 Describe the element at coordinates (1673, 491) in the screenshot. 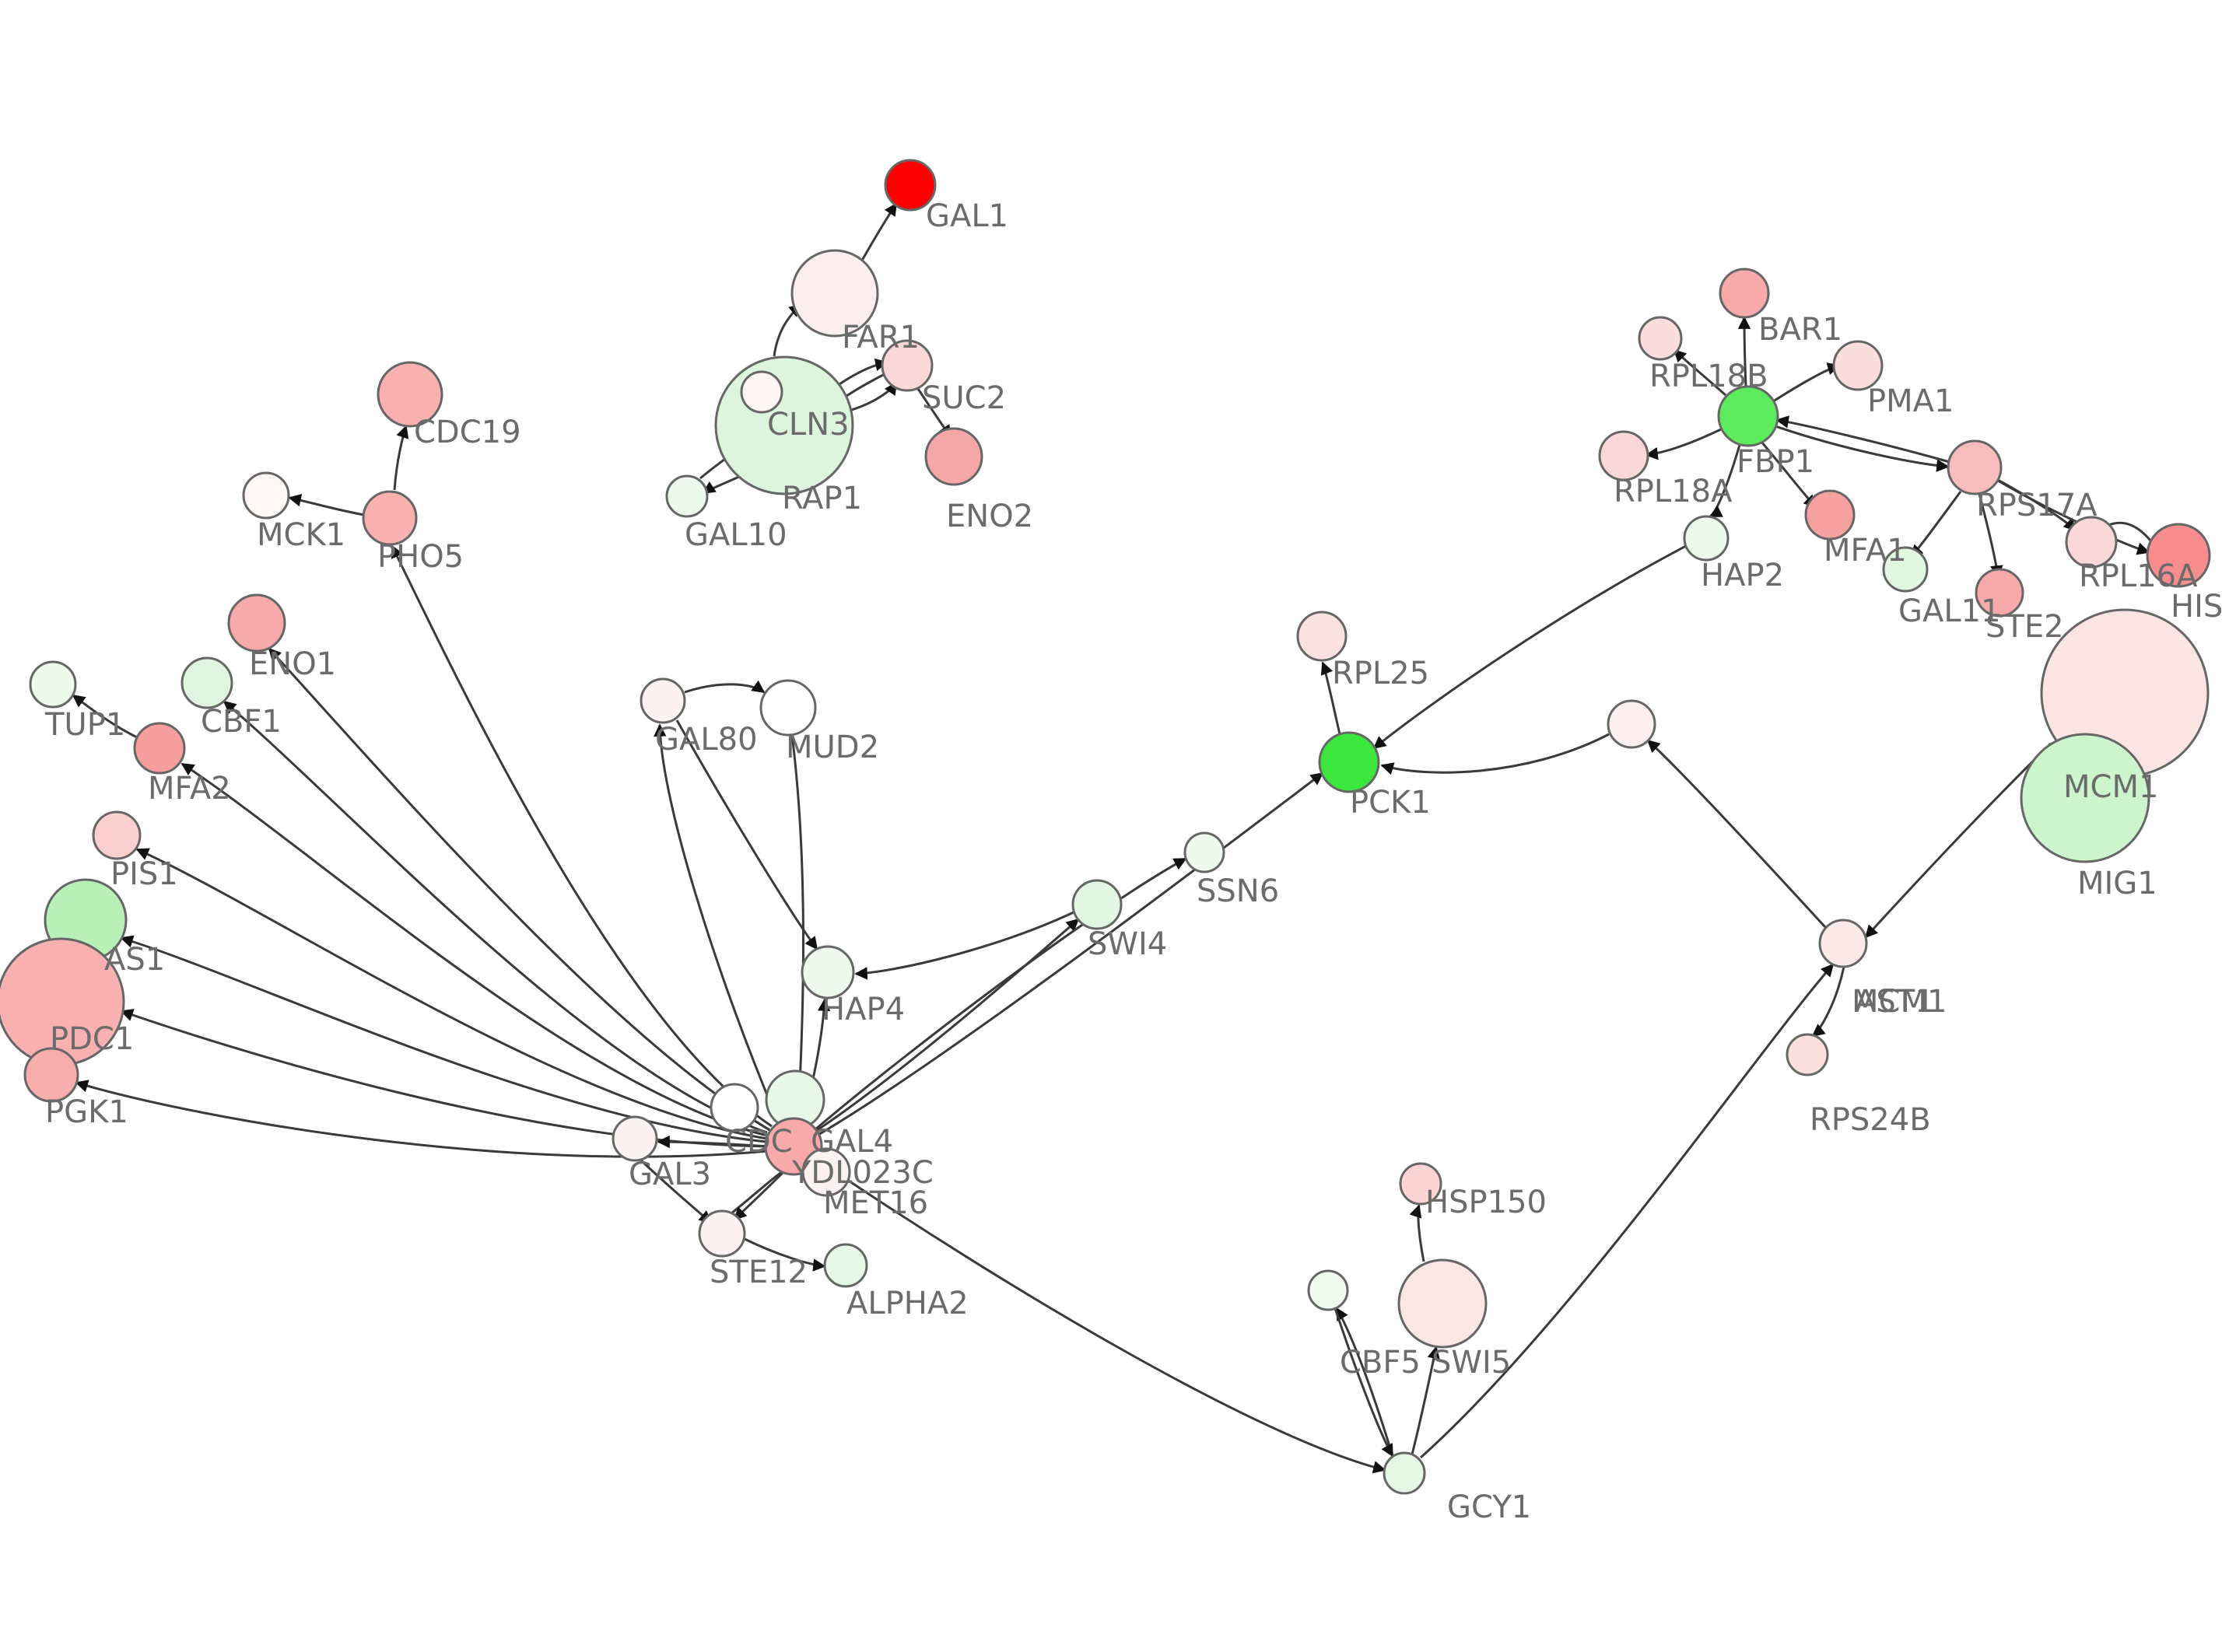

I see `node-label-rpl18a: RPL18A` at that location.